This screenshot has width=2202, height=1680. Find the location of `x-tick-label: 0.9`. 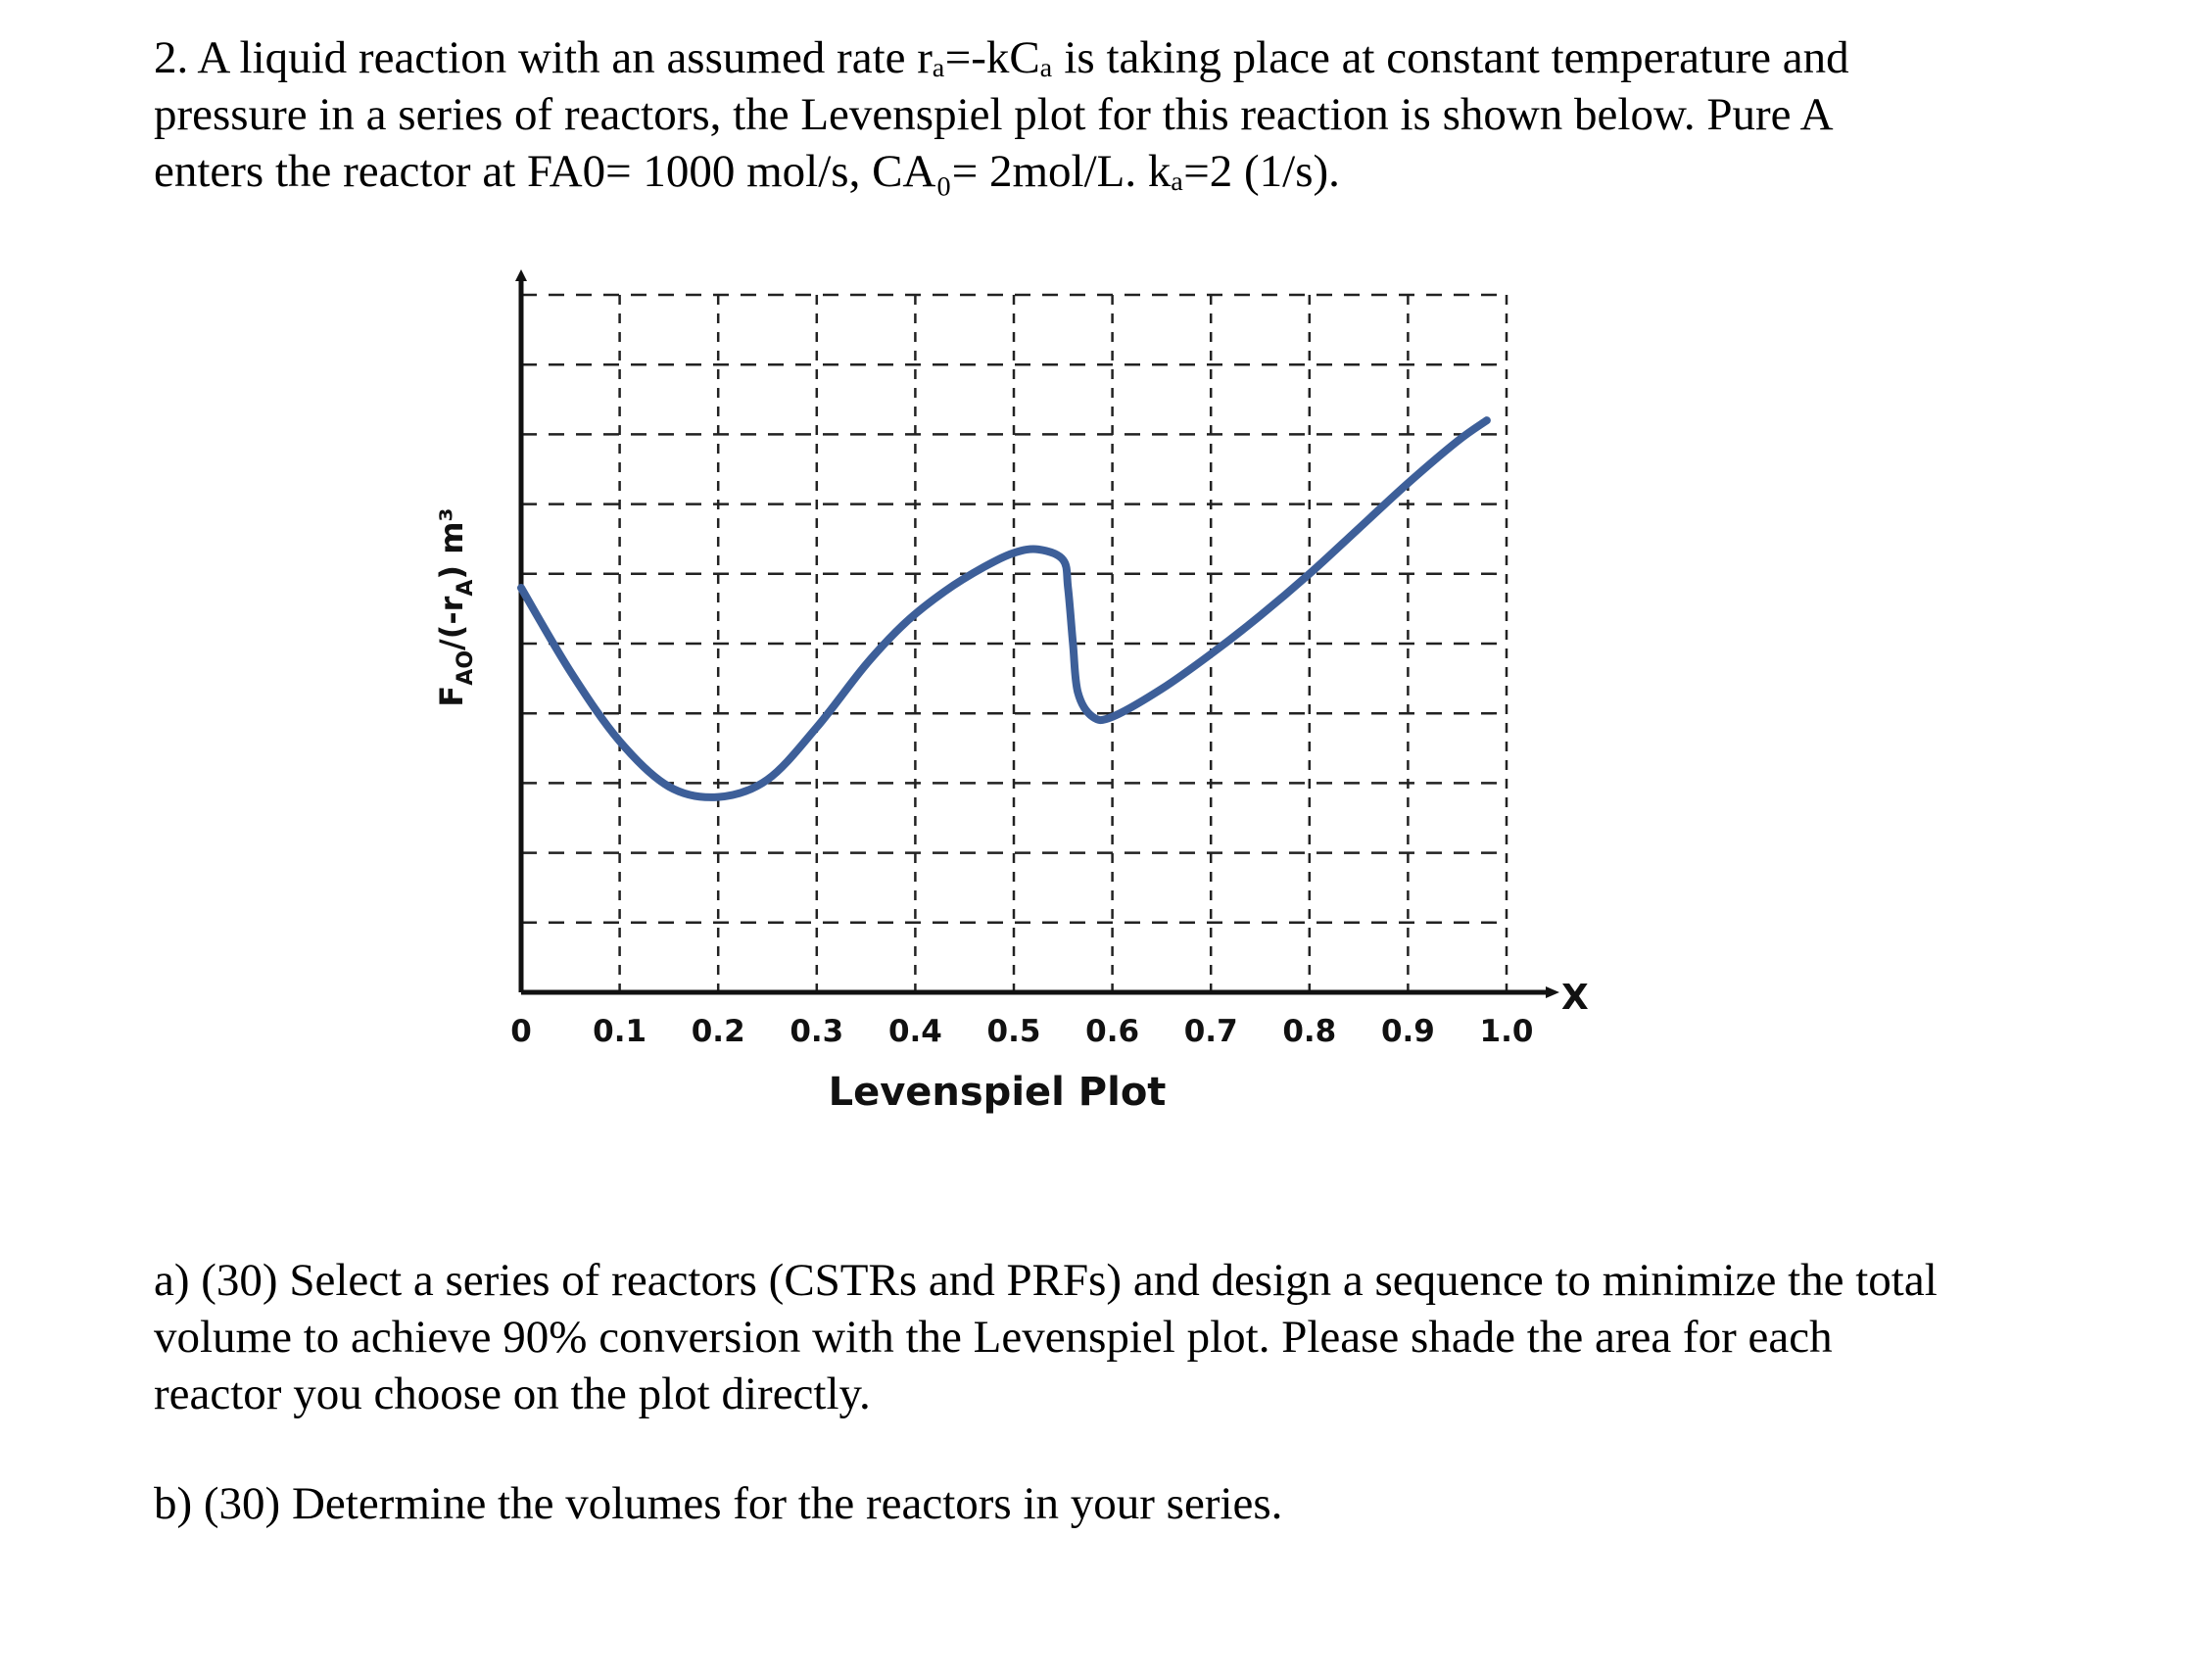

x-tick-label: 0.9 is located at coordinates (1408, 1031).